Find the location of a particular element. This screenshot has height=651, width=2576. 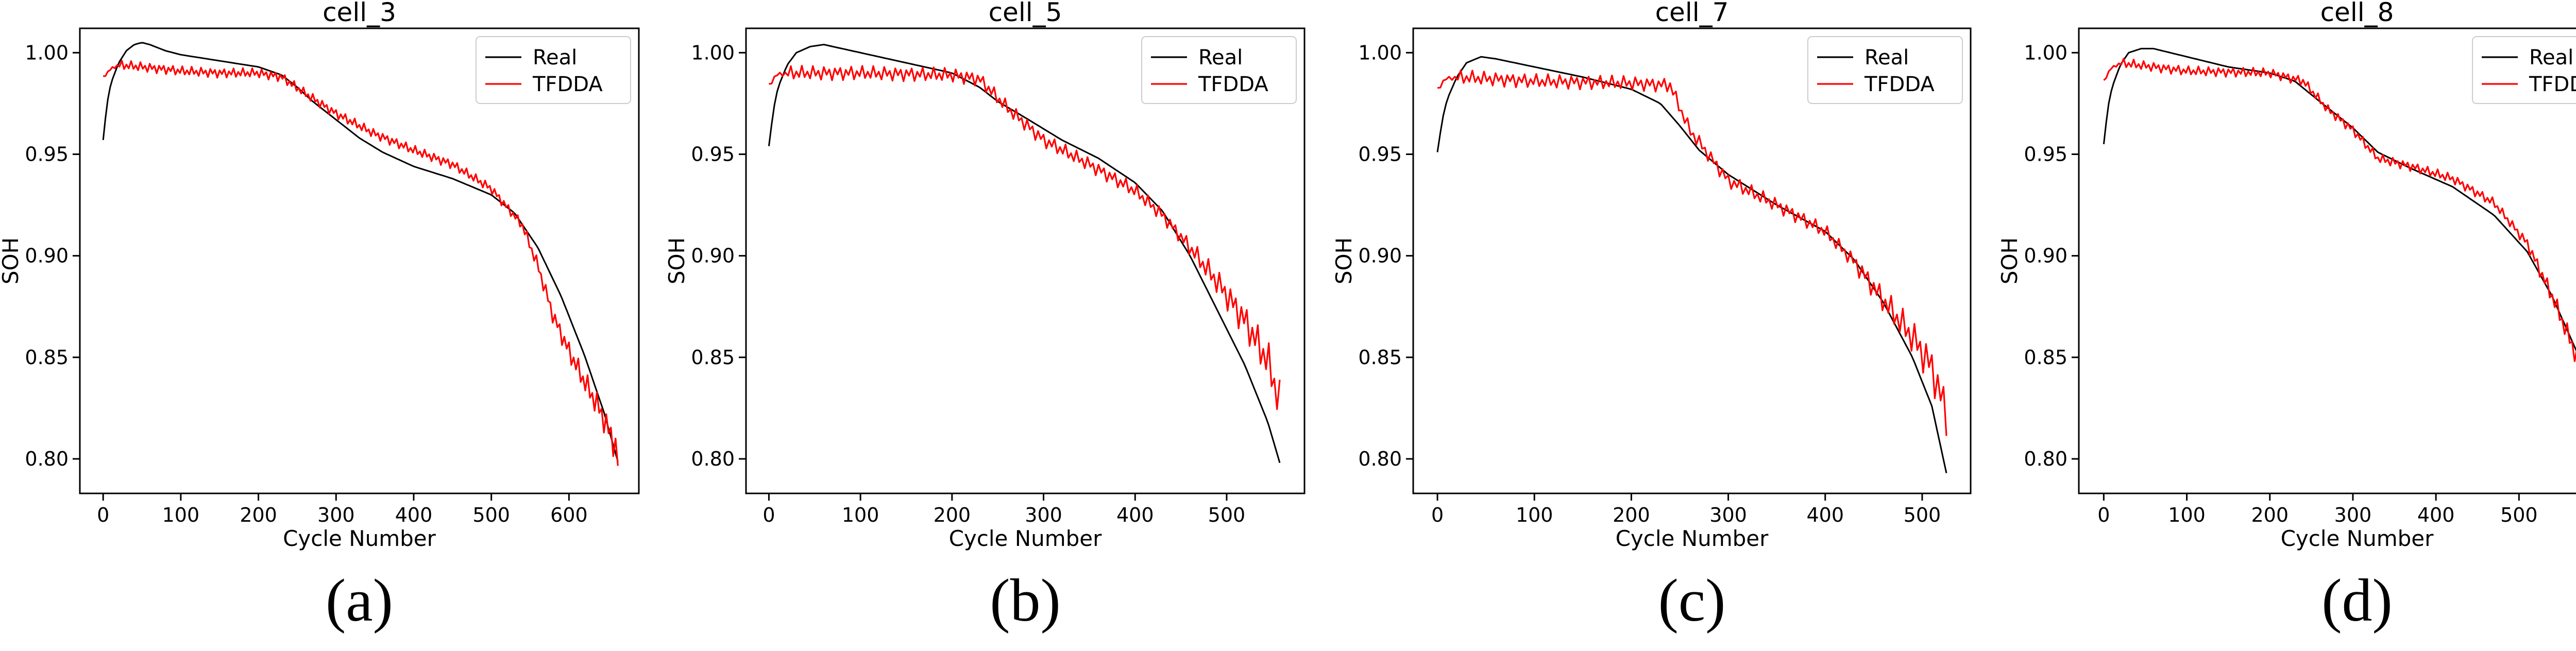

chart-title: cell_5 is located at coordinates (1025, 13).